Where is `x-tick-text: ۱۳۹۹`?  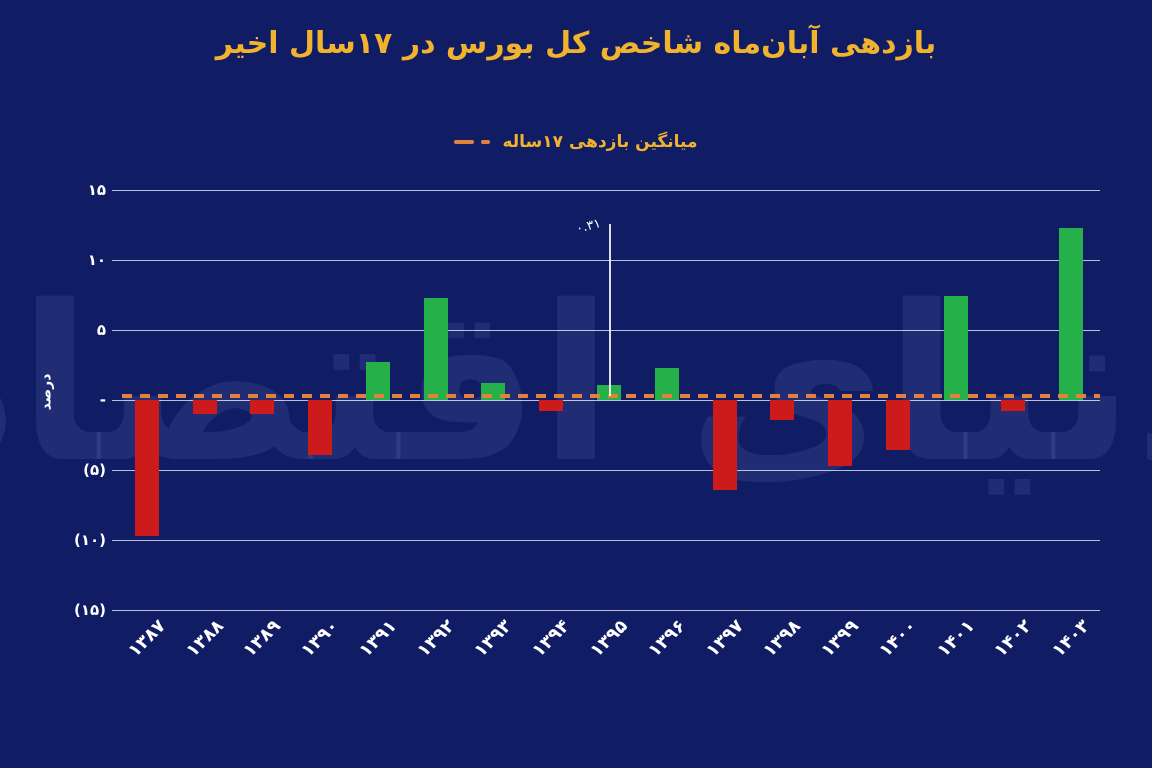
x-tick-text: ۱۳۹۹ is located at coordinates (840, 638).